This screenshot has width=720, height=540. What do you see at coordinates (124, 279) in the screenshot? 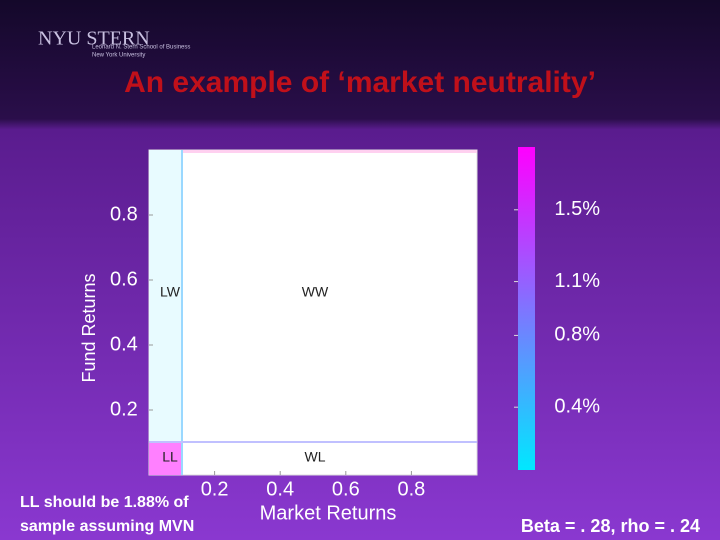
I see `y-tick-label: 0.6` at bounding box center [124, 279].